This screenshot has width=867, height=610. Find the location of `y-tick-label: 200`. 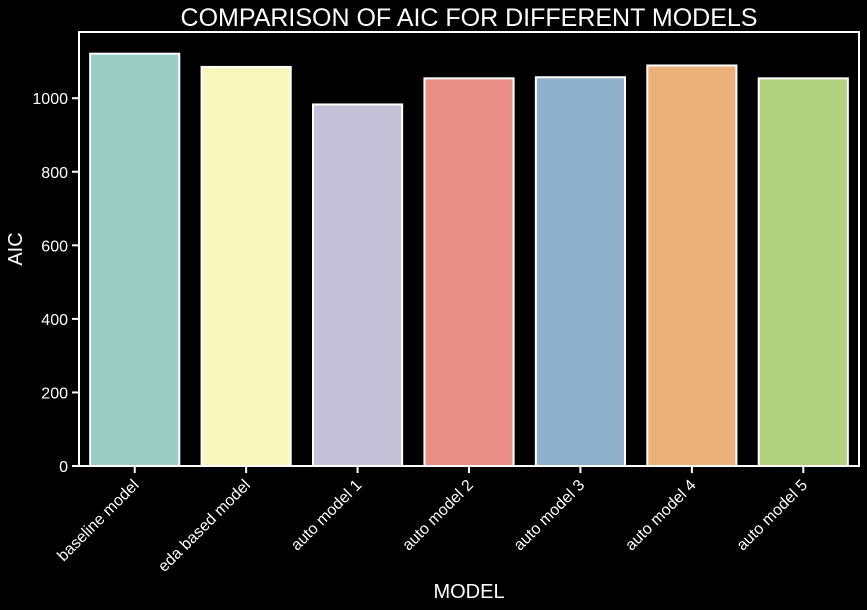

y-tick-label: 200 is located at coordinates (54, 393).